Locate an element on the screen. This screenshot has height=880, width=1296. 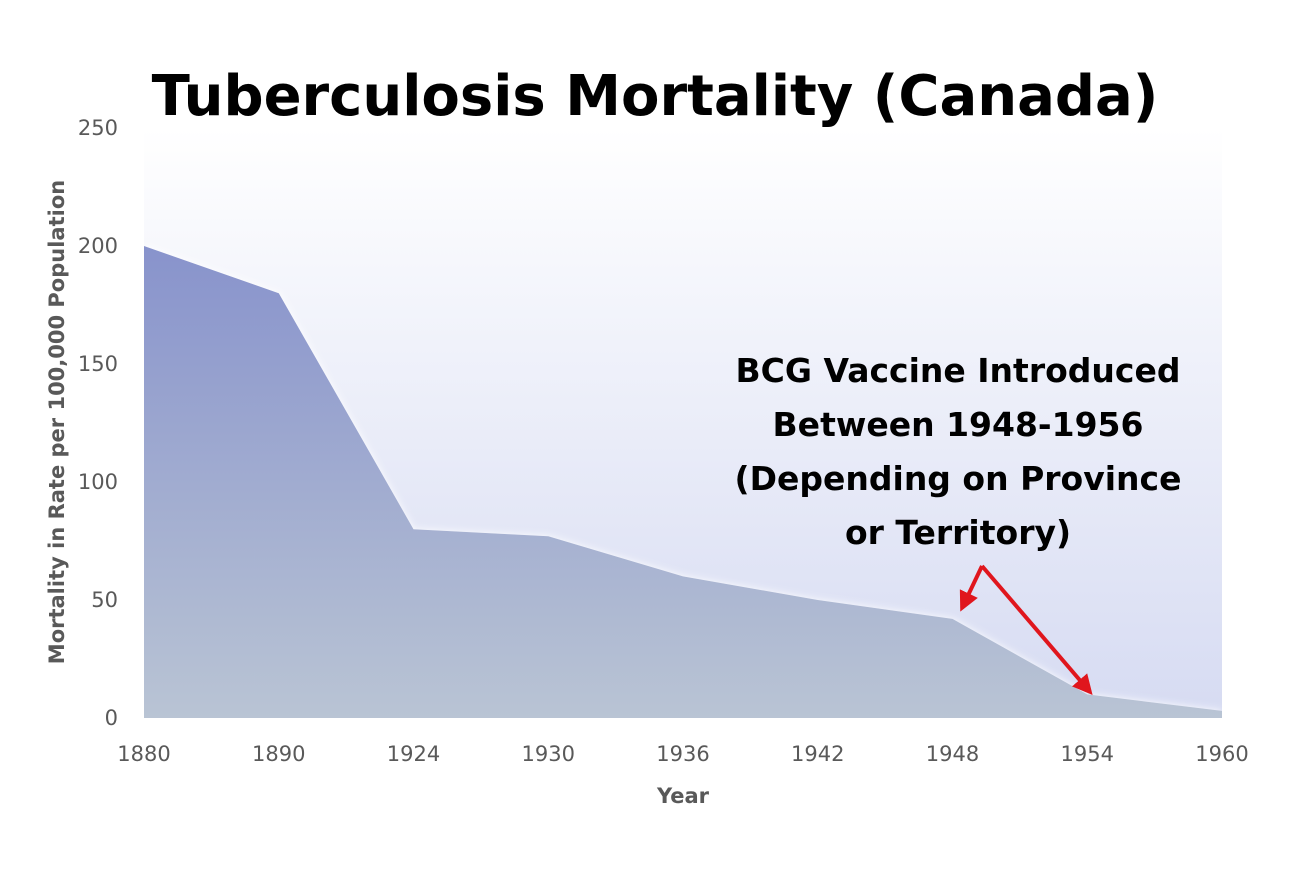
x-tick-label: 1960 is located at coordinates (1221, 754).